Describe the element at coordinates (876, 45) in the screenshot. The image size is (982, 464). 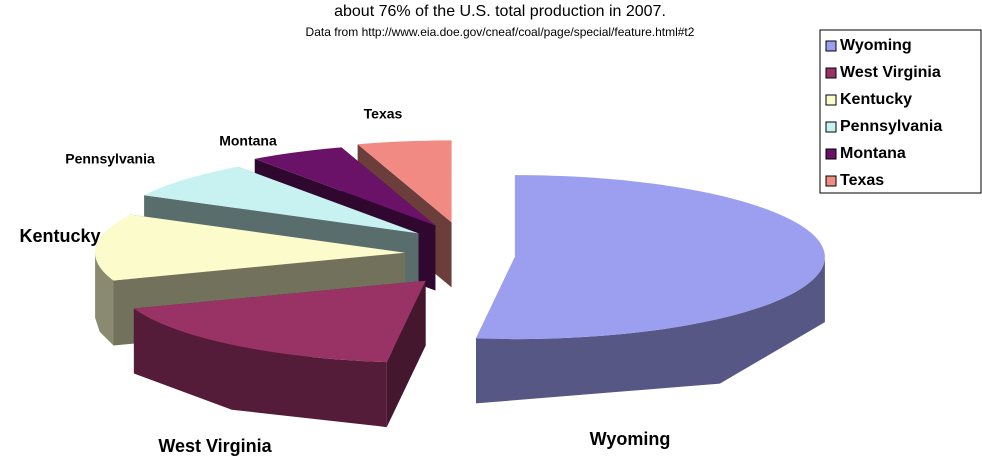
I see `legend-label: Wyoming` at that location.